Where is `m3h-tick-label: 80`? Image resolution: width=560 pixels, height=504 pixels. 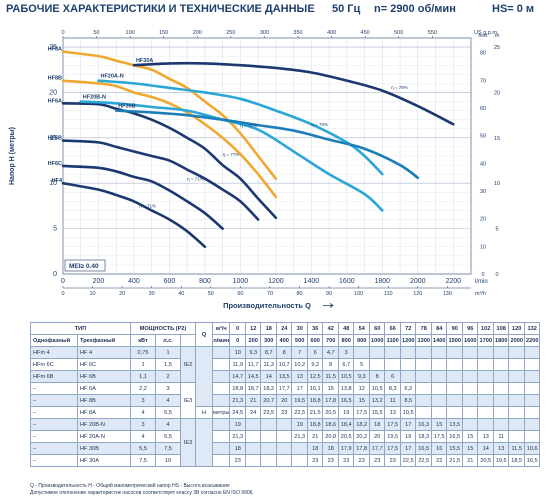 m3h-tick-label: 80 is located at coordinates (299, 294).